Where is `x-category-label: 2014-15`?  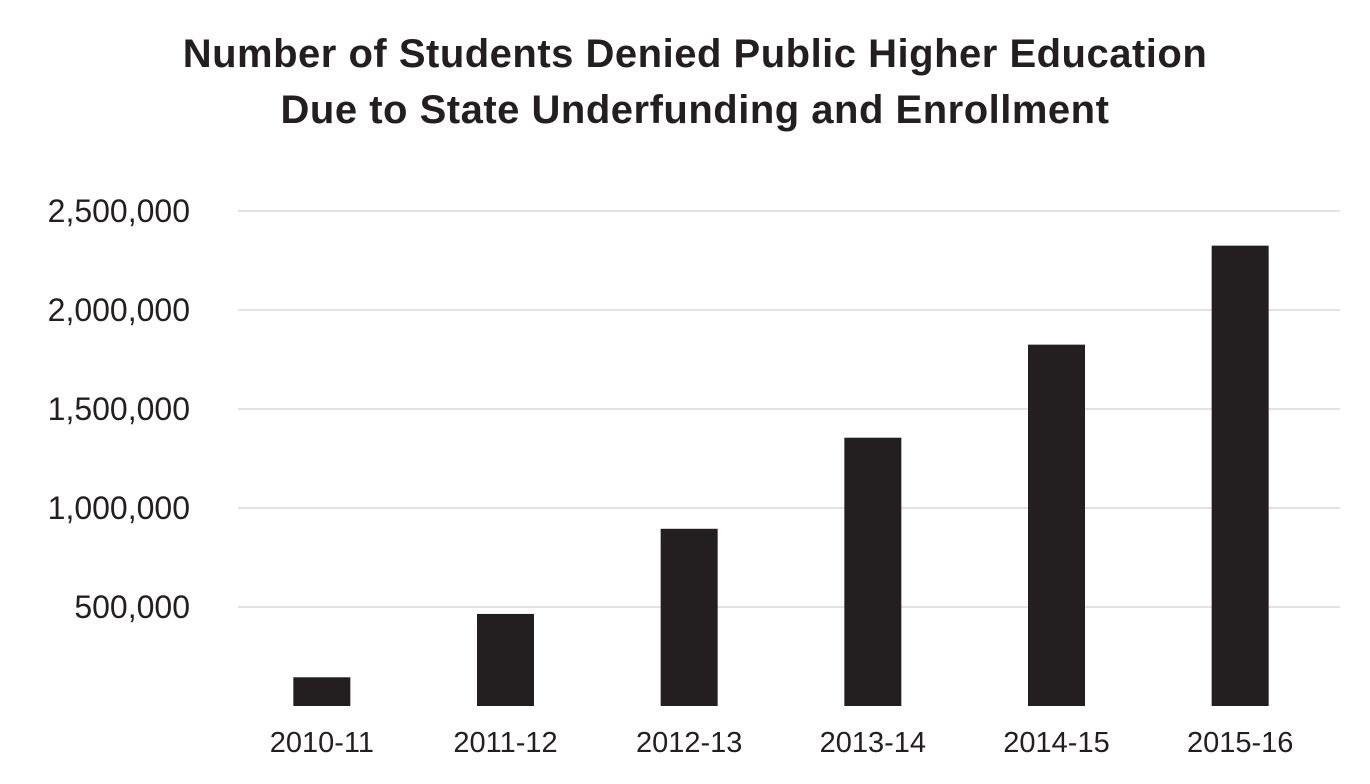
x-category-label: 2014-15 is located at coordinates (1056, 743).